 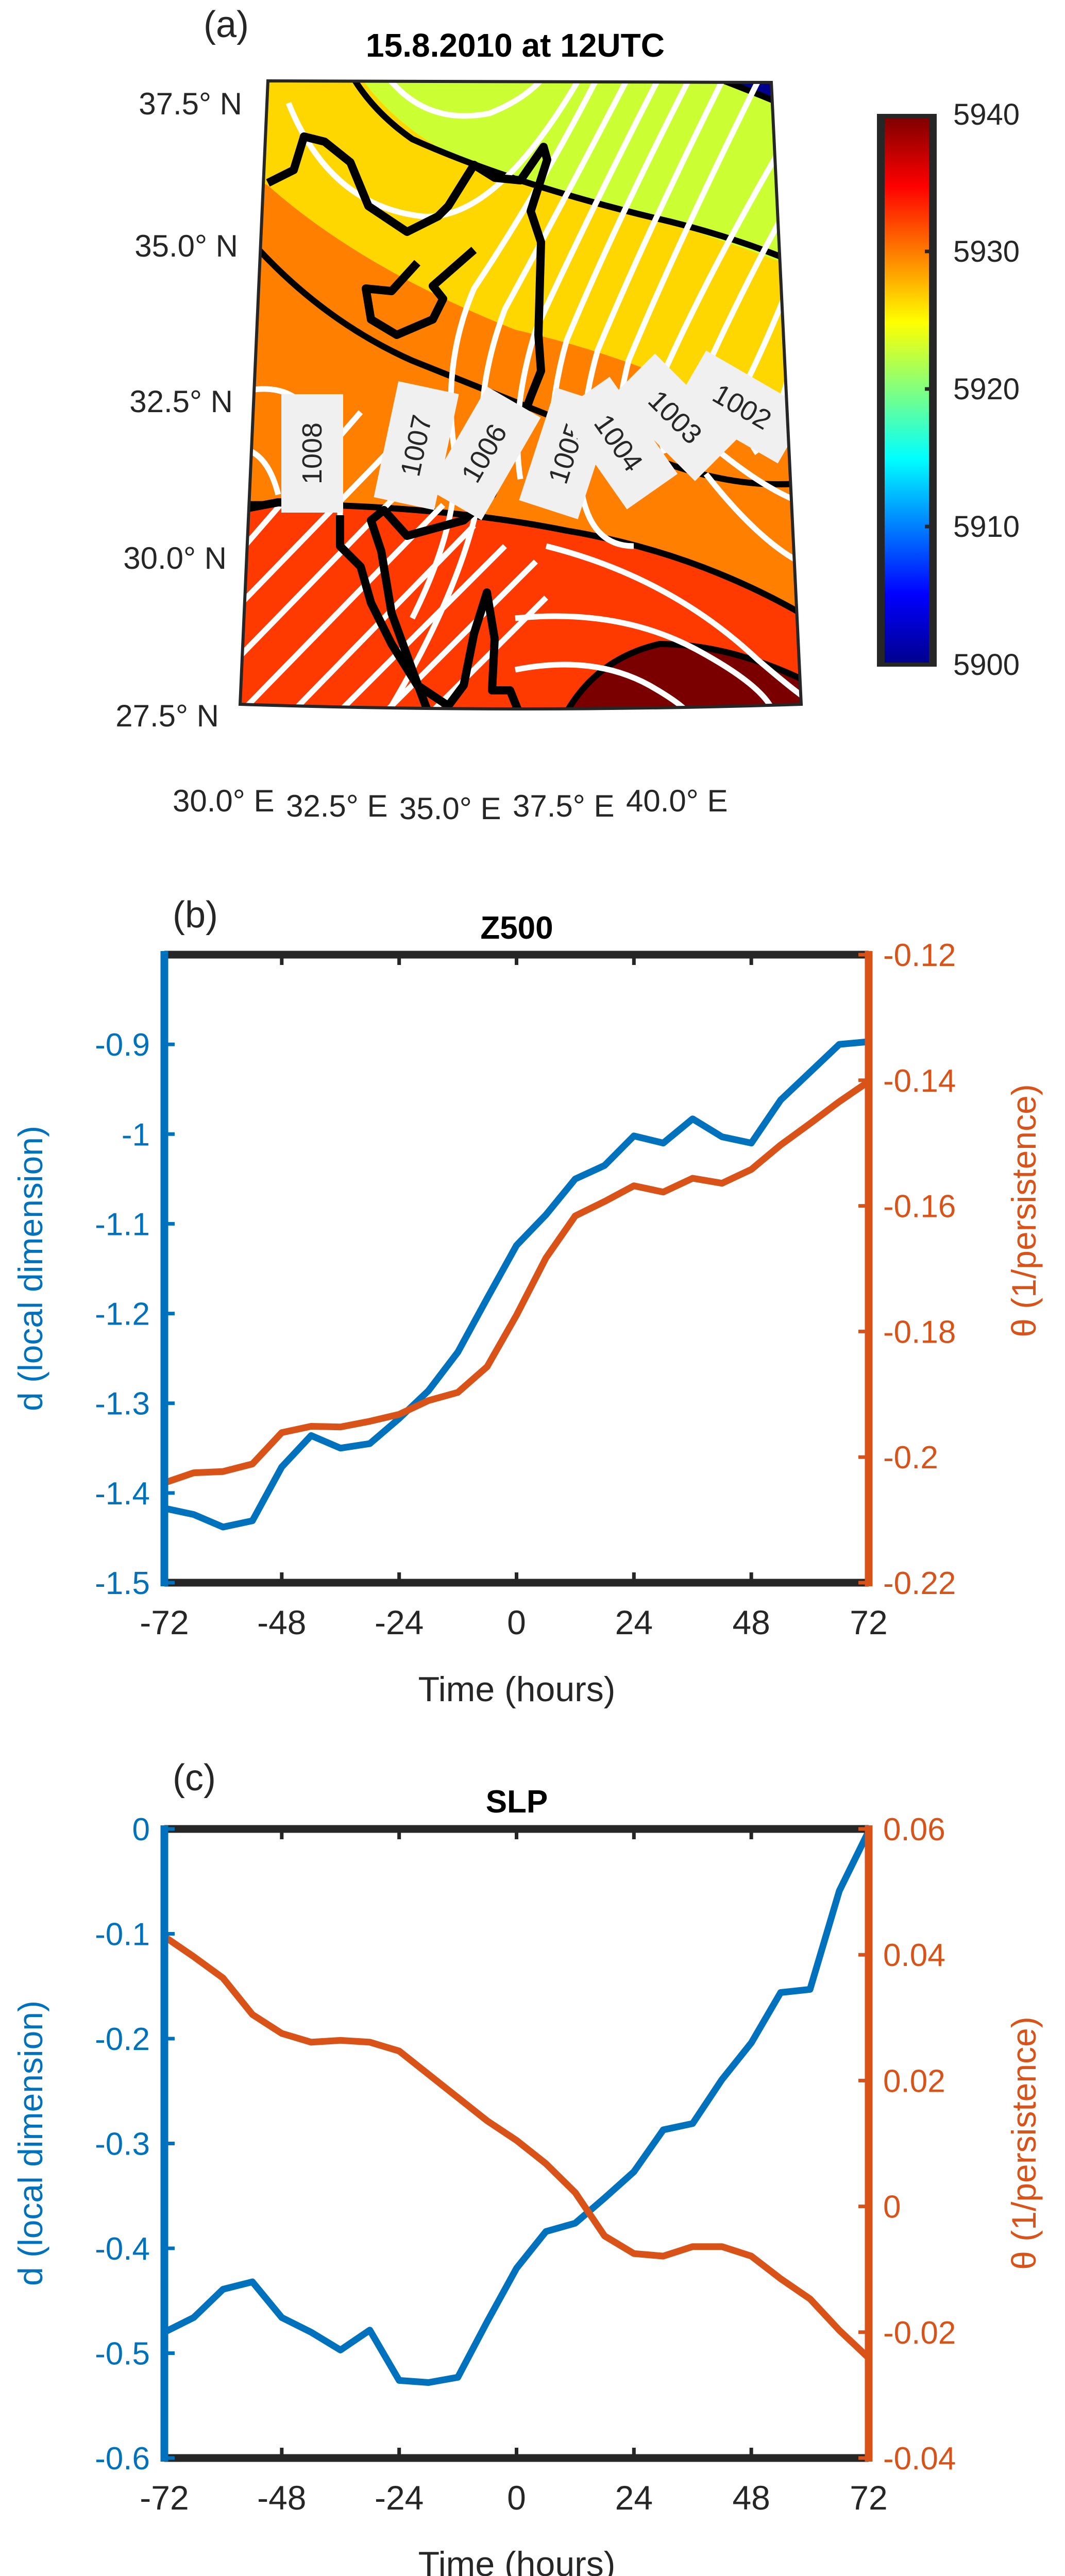 What do you see at coordinates (136, 1135) in the screenshot?
I see `panel-b-left-y-tick-label: -1` at bounding box center [136, 1135].